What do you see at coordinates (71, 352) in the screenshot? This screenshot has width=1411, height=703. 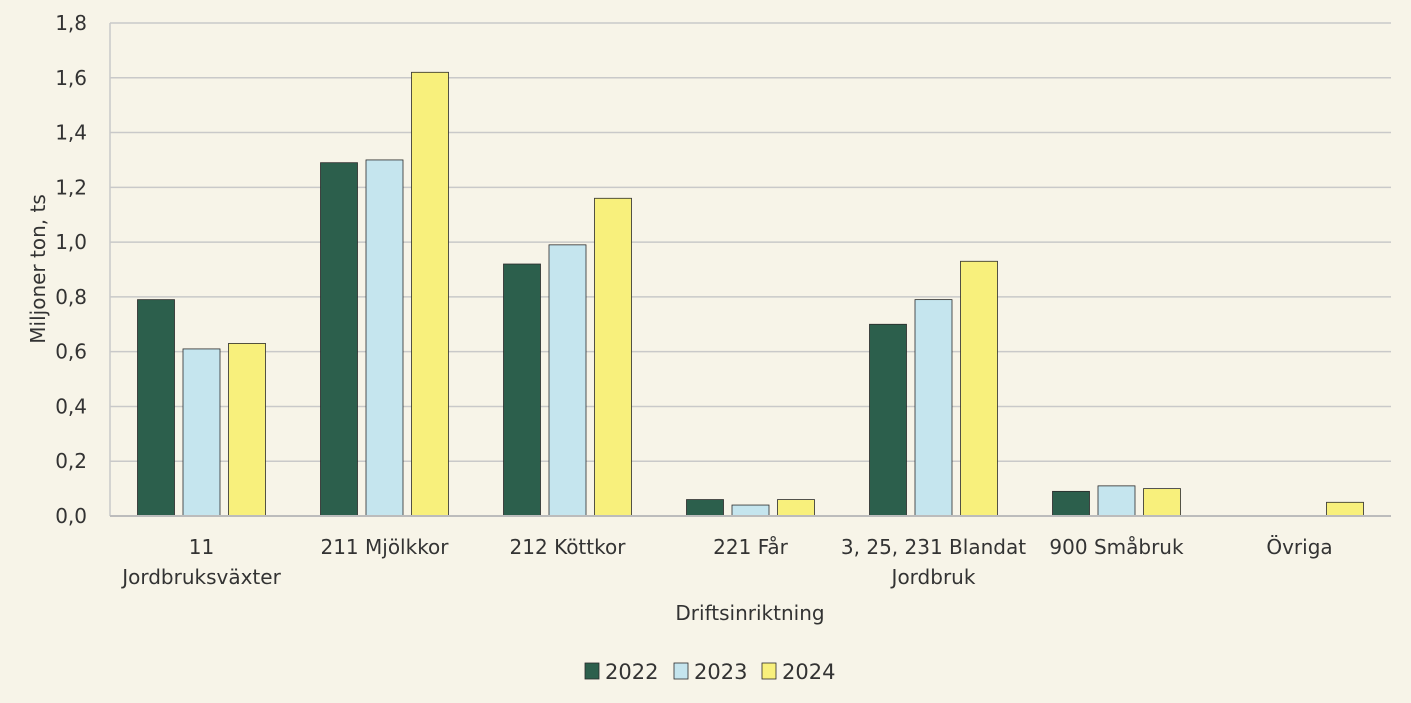 I see `y-tick-label: 0,6` at bounding box center [71, 352].